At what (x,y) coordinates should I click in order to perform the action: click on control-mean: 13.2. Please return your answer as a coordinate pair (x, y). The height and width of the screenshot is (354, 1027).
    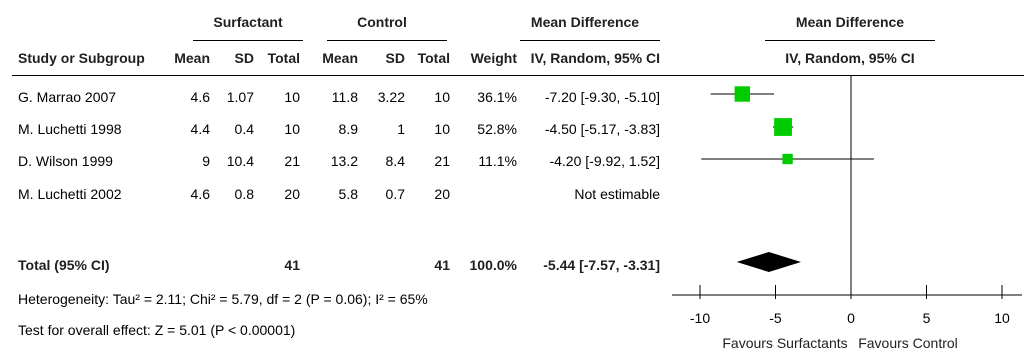
    Looking at the image, I should click on (344, 161).